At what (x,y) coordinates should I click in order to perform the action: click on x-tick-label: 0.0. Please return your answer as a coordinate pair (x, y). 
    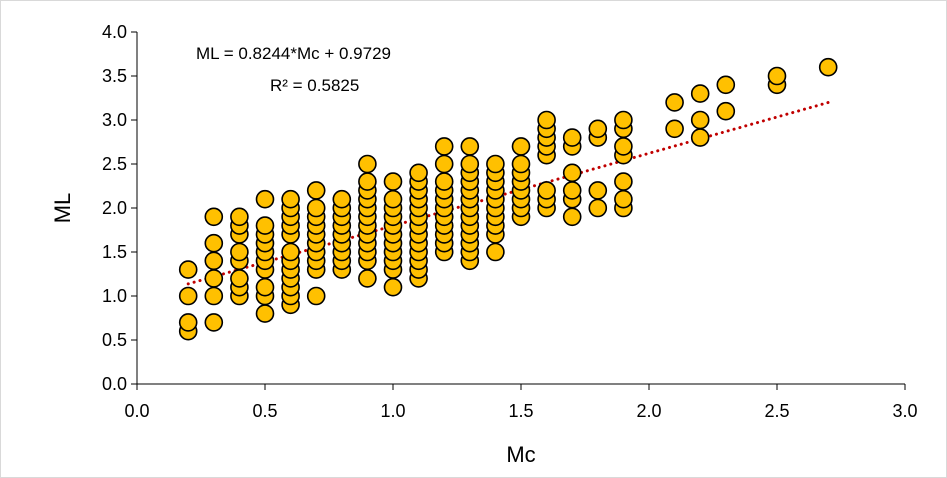
    Looking at the image, I should click on (136, 411).